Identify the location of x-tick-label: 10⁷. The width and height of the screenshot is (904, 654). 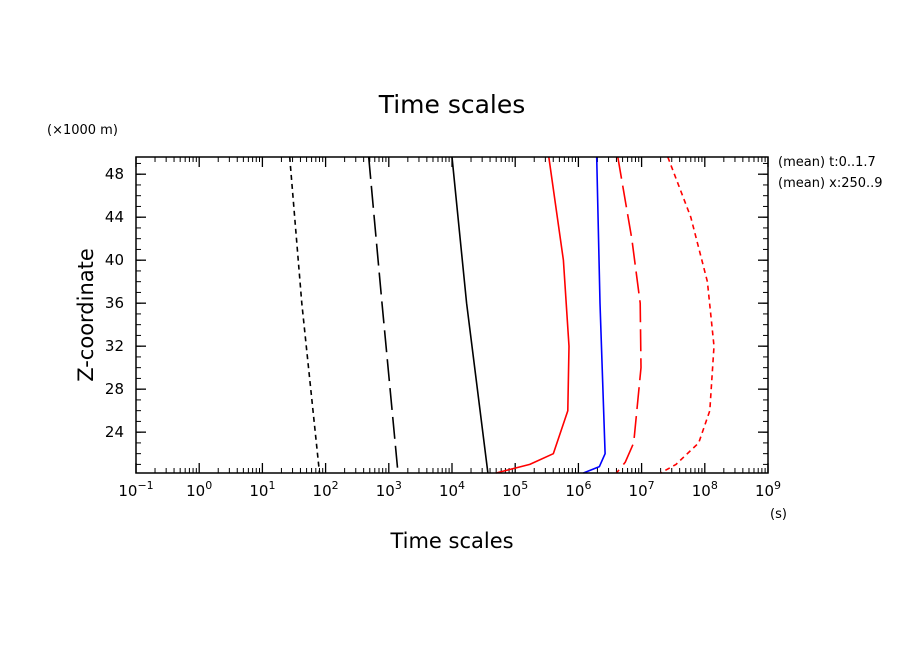
(642, 489).